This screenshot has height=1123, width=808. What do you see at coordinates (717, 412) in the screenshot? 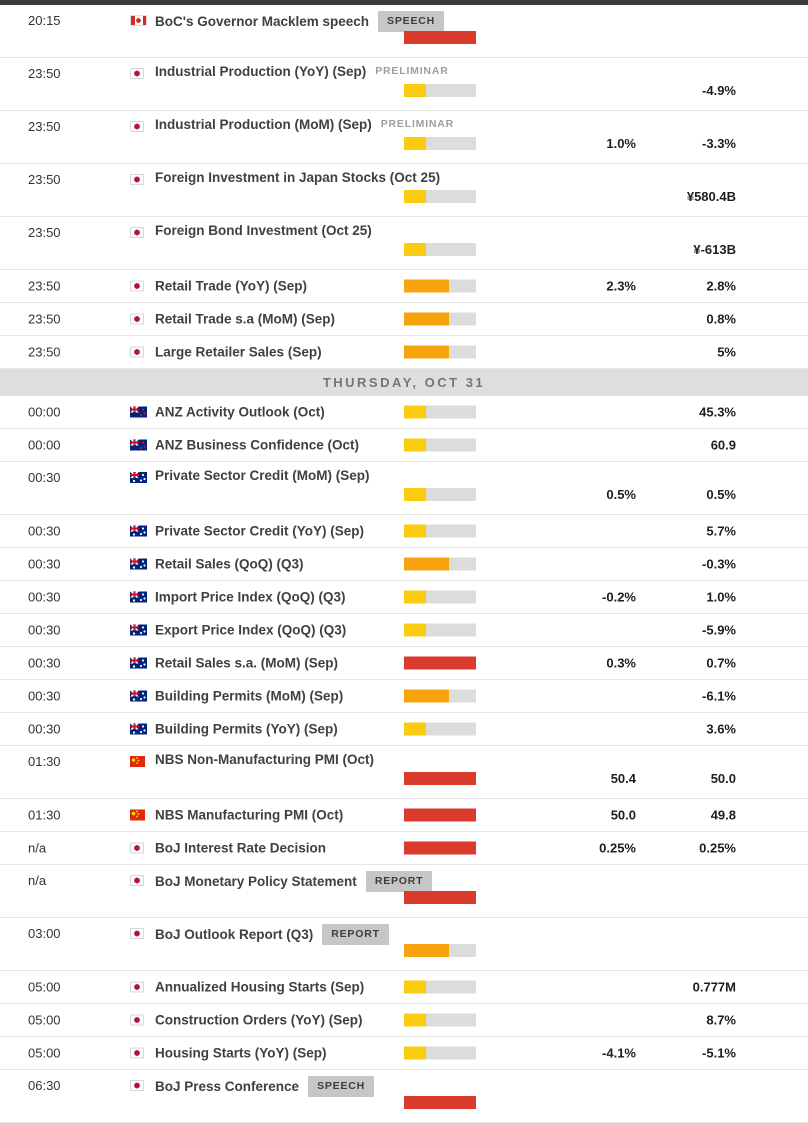
I see `previous-value: 45.3%` at bounding box center [717, 412].